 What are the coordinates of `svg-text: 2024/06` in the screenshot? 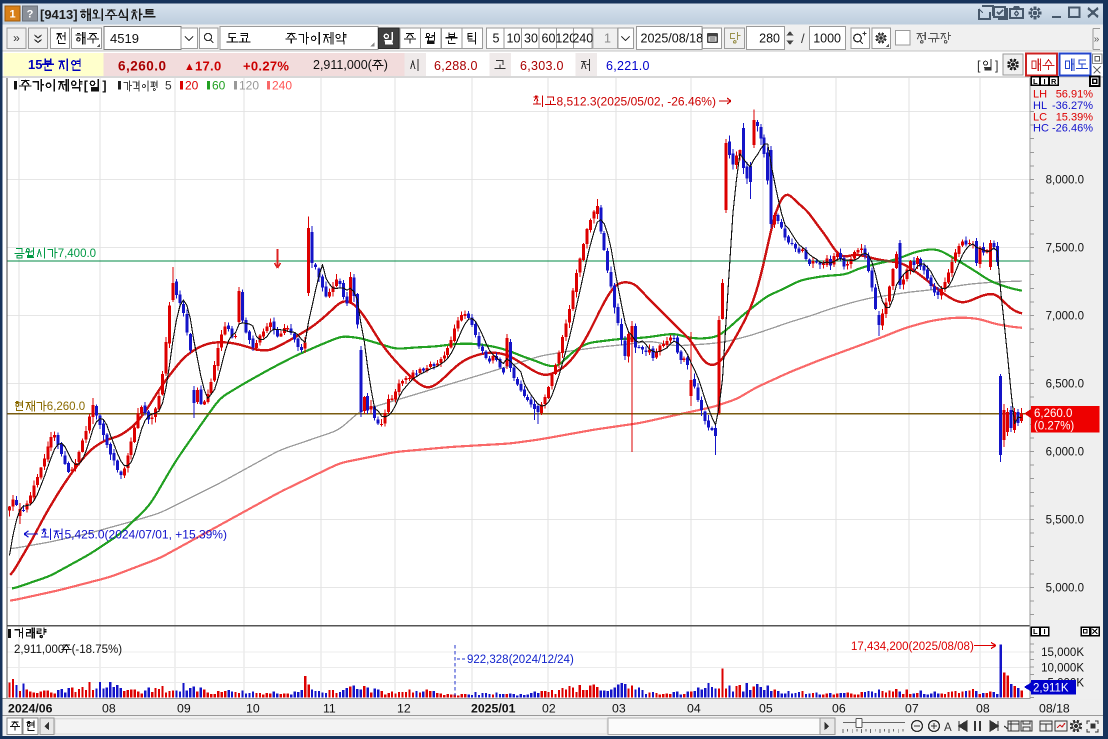 It's located at (30, 708).